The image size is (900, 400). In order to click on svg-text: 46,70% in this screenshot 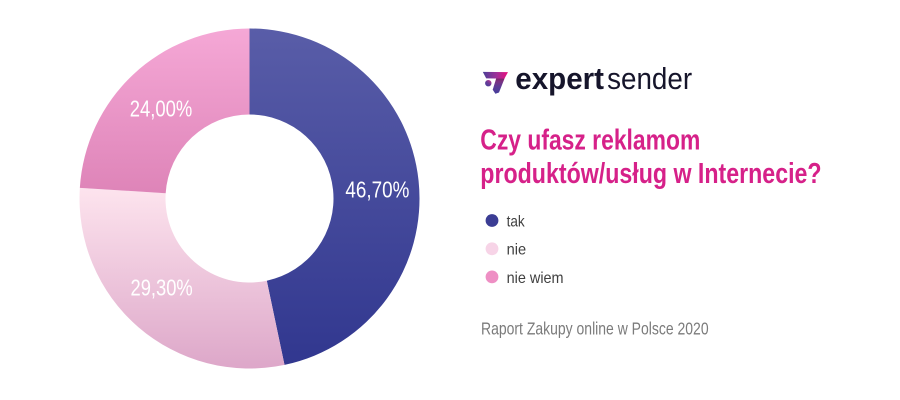, I will do `click(377, 189)`.